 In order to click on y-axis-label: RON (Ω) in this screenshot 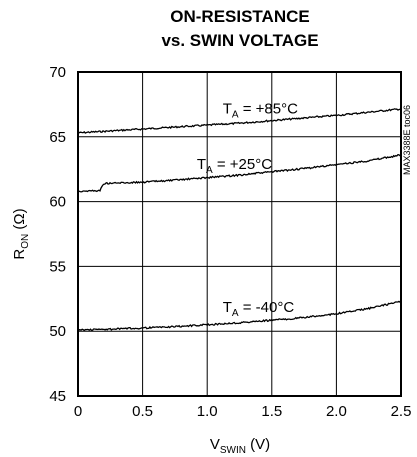, I will do `click(21, 233)`.